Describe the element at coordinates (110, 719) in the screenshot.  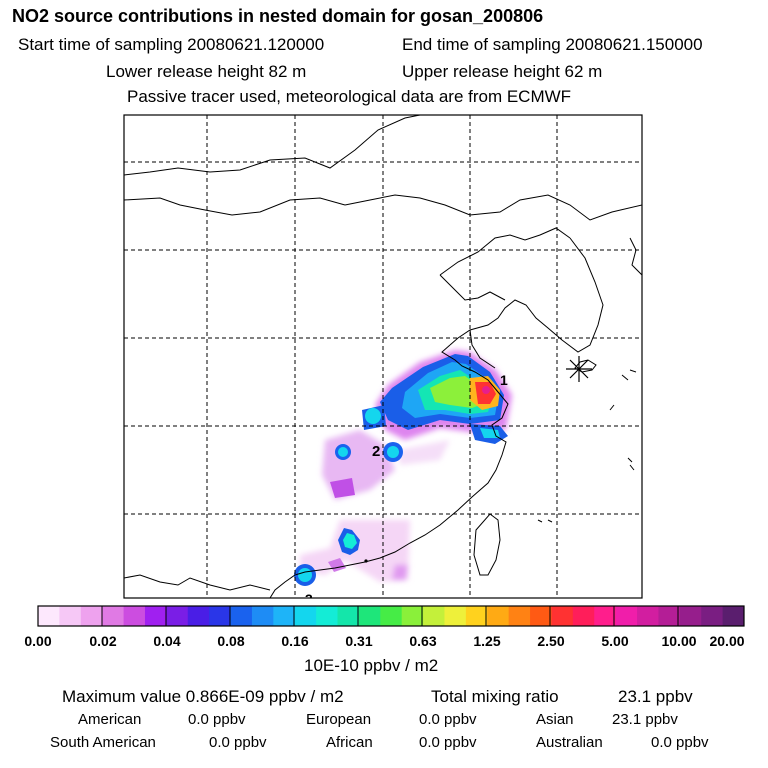
I see `american-label: American` at that location.